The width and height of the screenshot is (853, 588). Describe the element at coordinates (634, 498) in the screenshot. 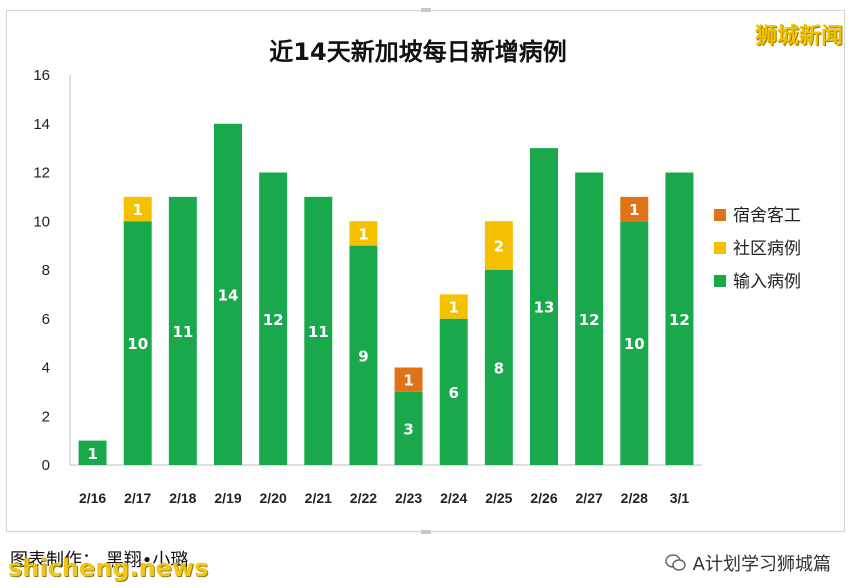

I see `x-tick-label: 2/28` at that location.